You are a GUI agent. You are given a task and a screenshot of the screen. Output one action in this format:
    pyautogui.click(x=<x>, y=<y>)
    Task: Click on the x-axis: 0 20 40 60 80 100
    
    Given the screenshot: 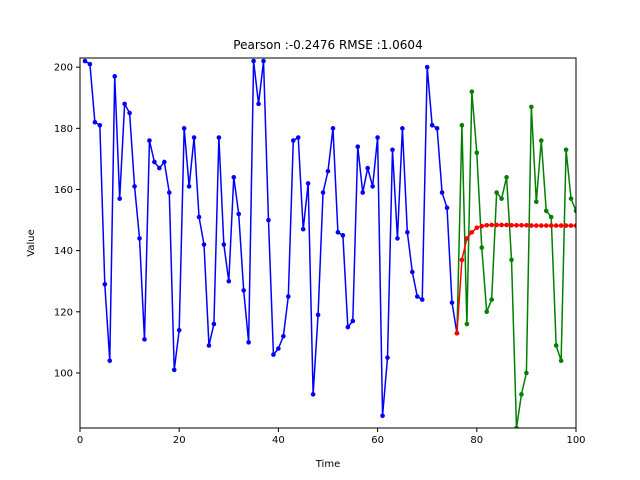 What is the action you would take?
    pyautogui.click(x=331, y=437)
    